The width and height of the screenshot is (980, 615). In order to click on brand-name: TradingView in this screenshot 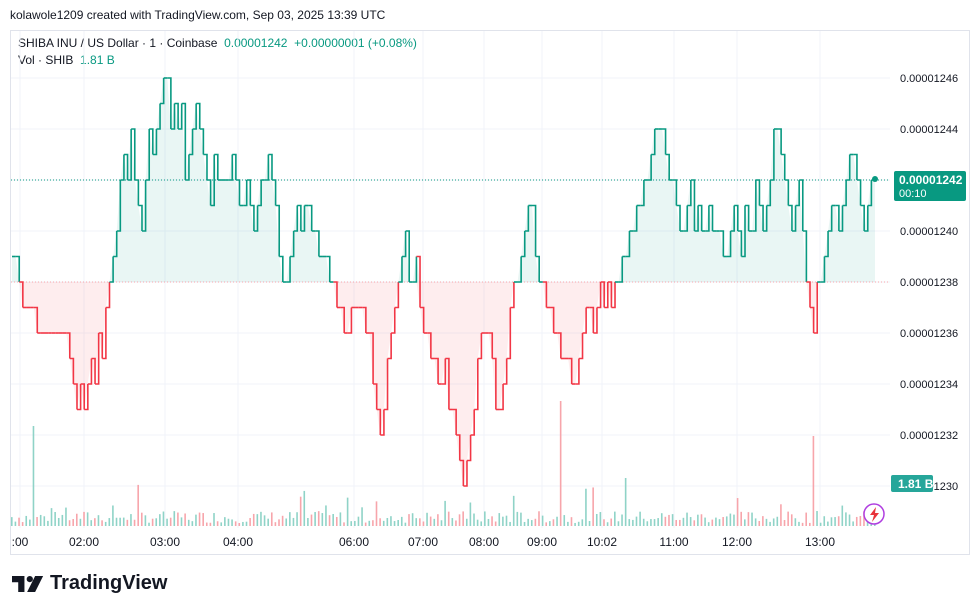, I will do `click(109, 583)`.